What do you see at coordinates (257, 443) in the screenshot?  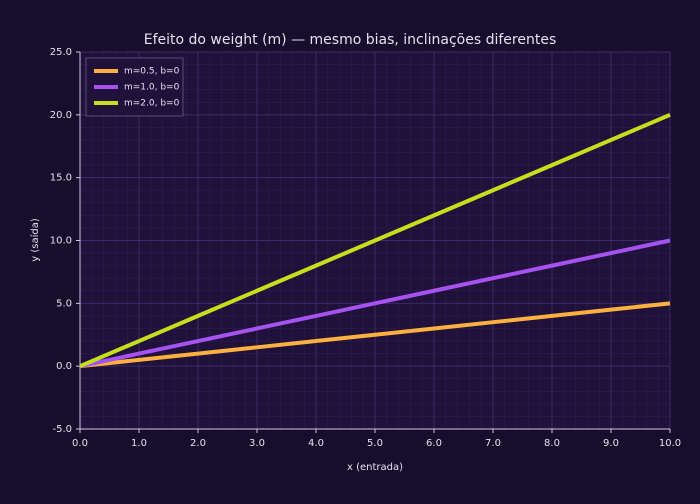 I see `x-tick-label: 3.0` at bounding box center [257, 443].